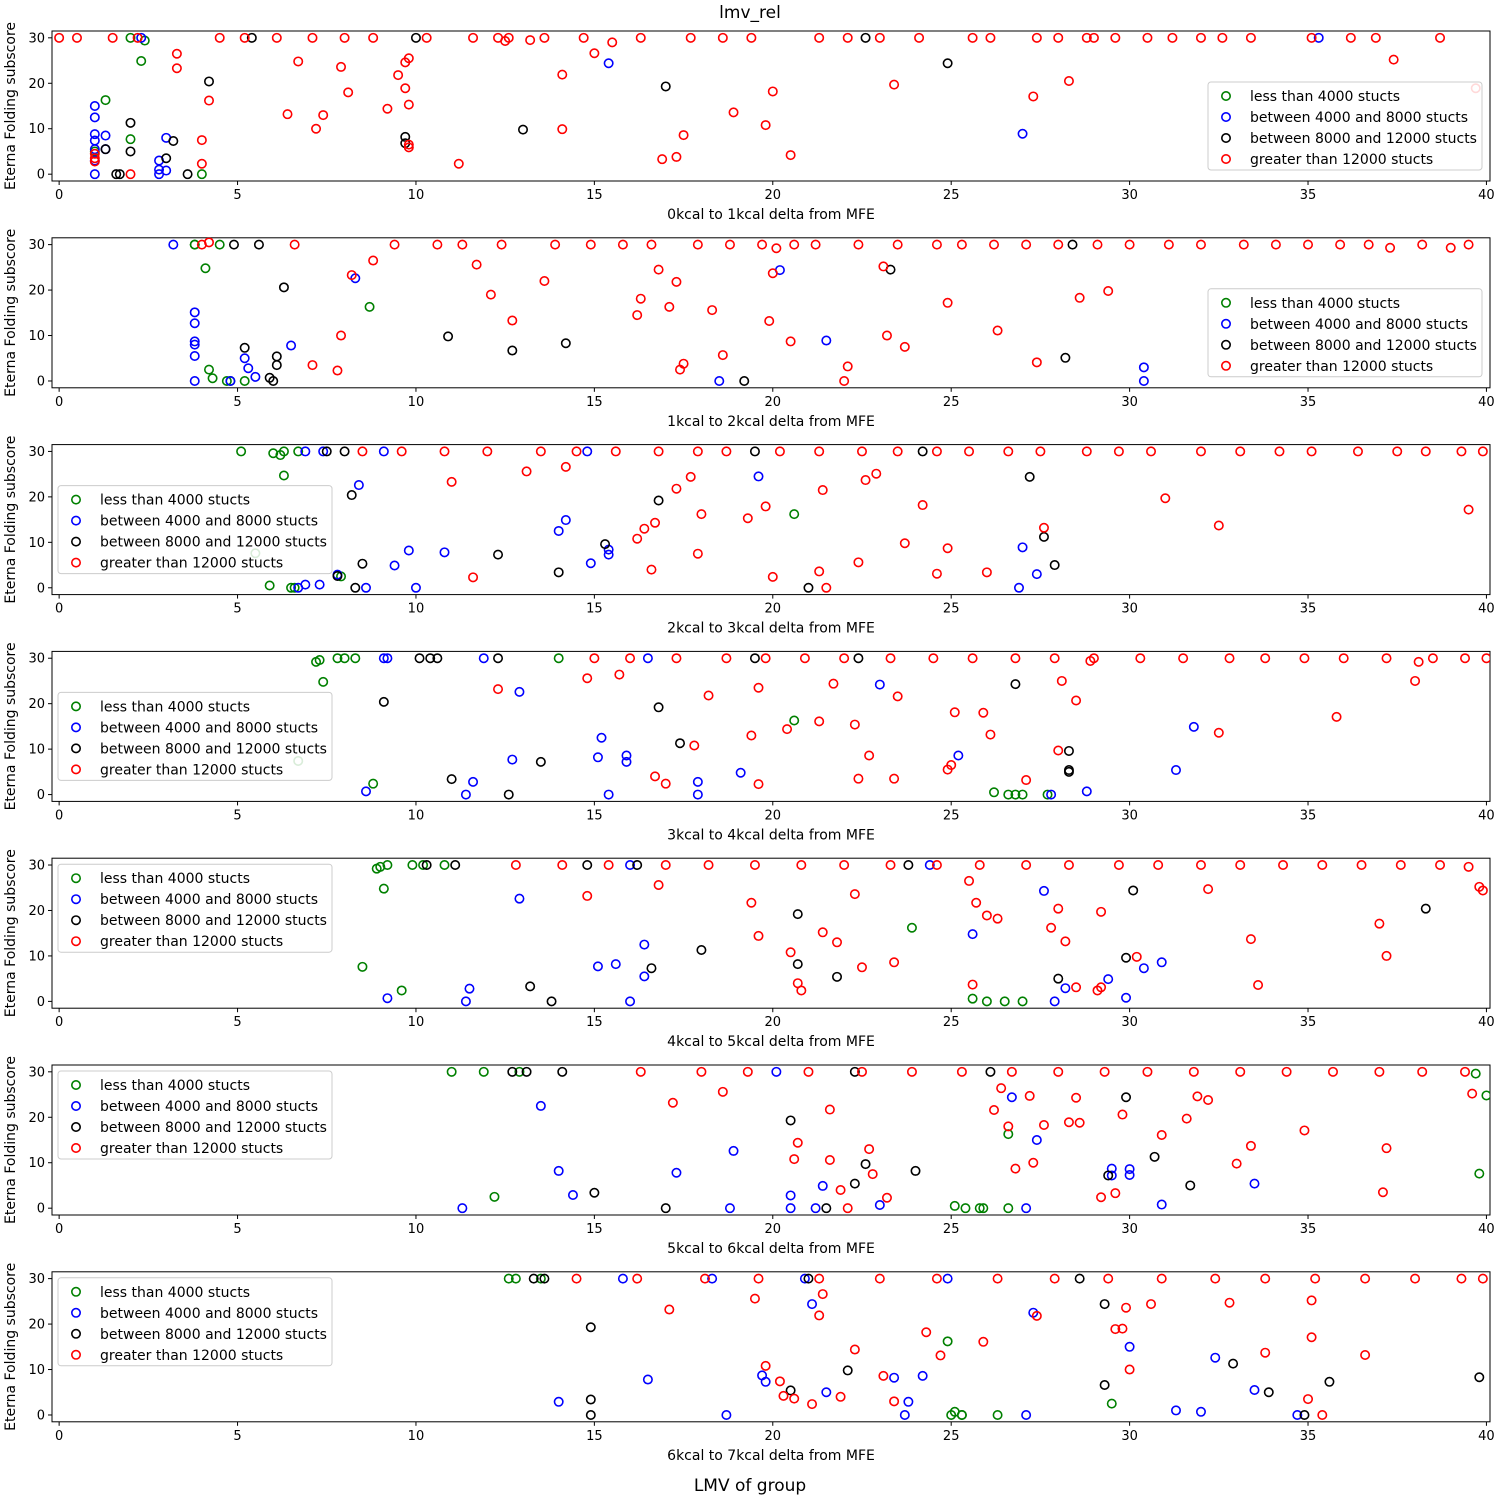 The width and height of the screenshot is (1500, 1500). I want to click on y-tick-label: 10, so click(36, 750).